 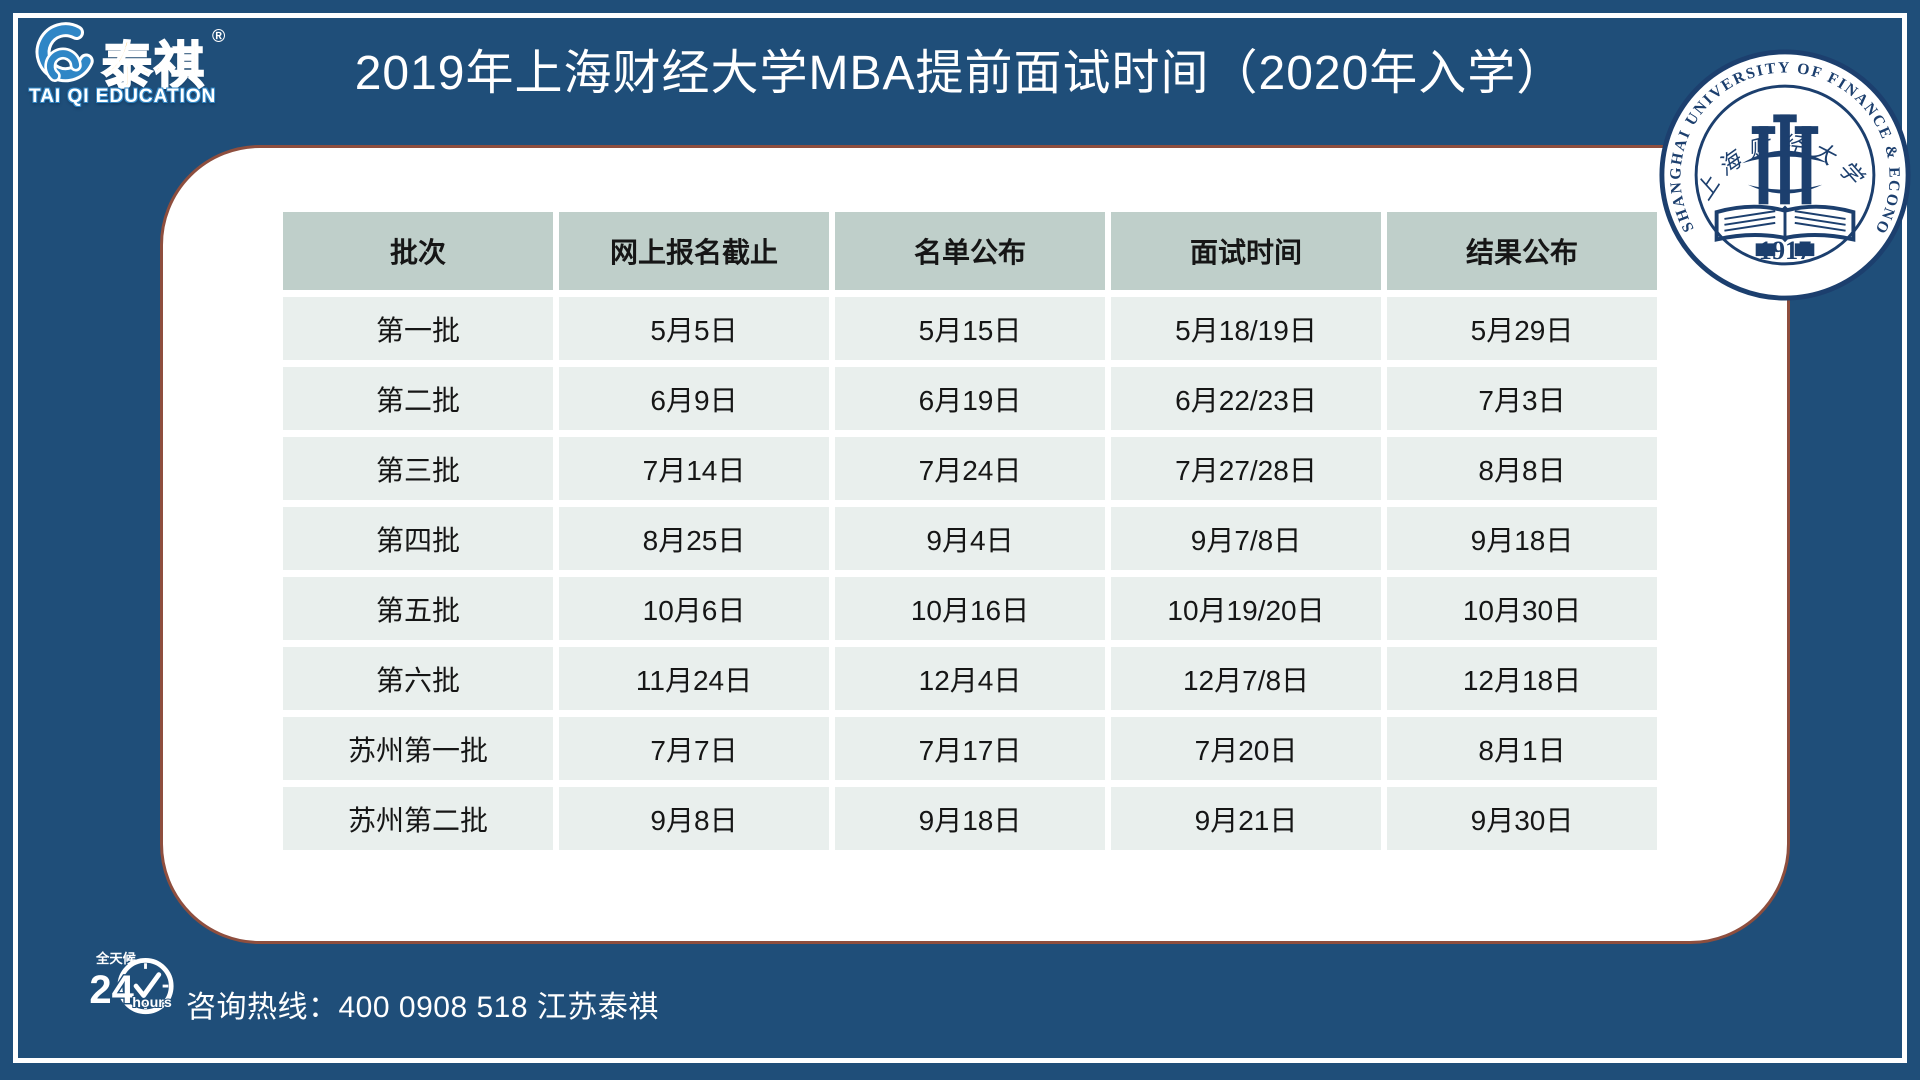 What do you see at coordinates (152, 1003) in the screenshot?
I see `badge-unit: hours` at bounding box center [152, 1003].